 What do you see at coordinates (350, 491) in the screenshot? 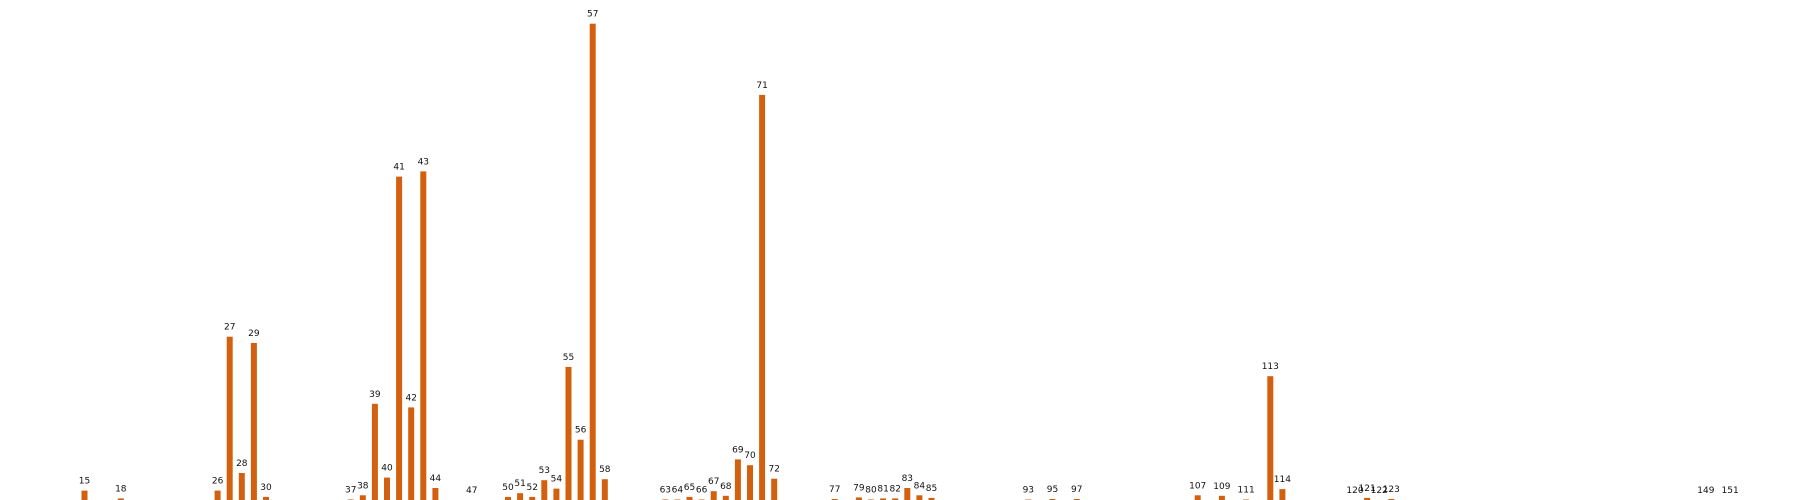
I see `bar-label-37: 37` at bounding box center [350, 491].